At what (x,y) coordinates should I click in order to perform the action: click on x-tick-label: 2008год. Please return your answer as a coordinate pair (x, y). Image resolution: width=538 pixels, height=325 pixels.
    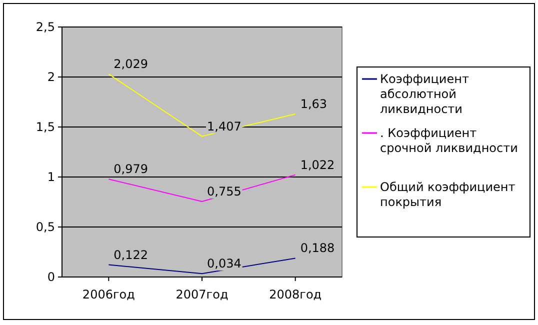
    Looking at the image, I should click on (295, 294).